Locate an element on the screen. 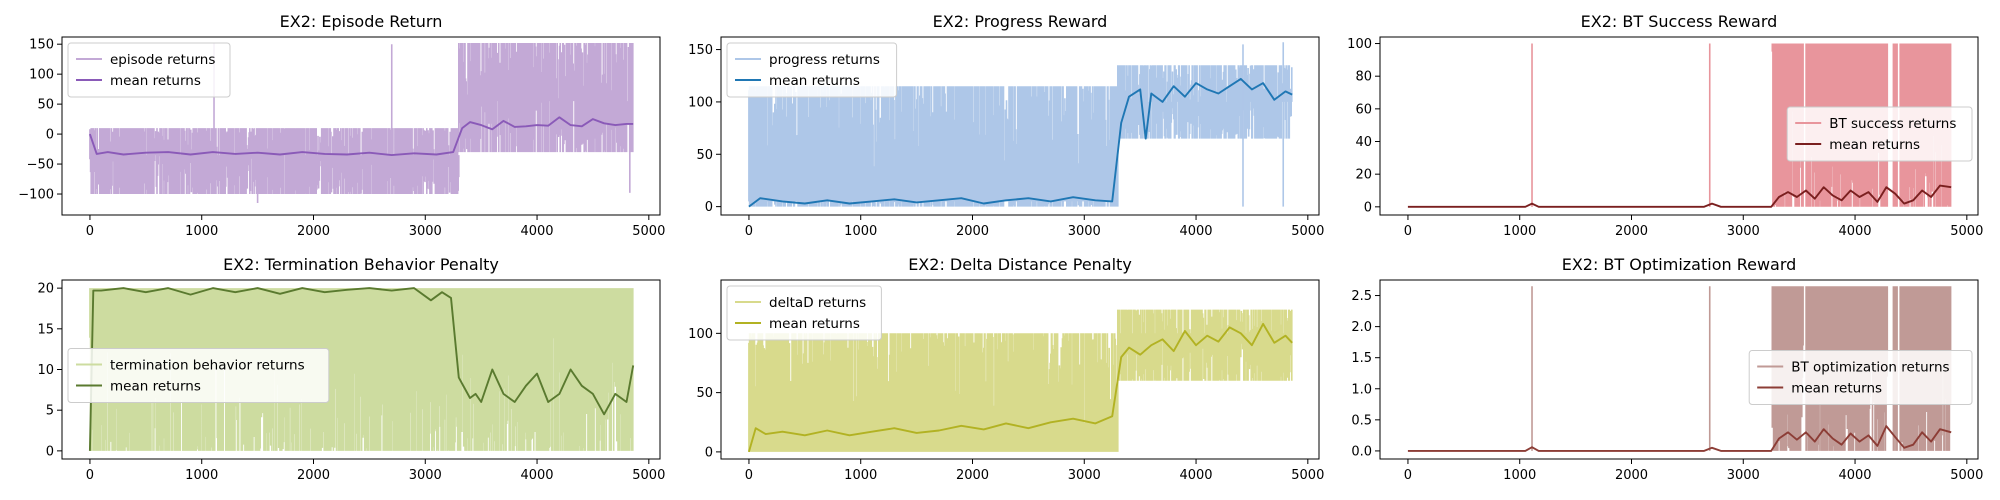 This screenshot has height=500, width=2000. legend-label: BT optimization returns is located at coordinates (1870, 368).